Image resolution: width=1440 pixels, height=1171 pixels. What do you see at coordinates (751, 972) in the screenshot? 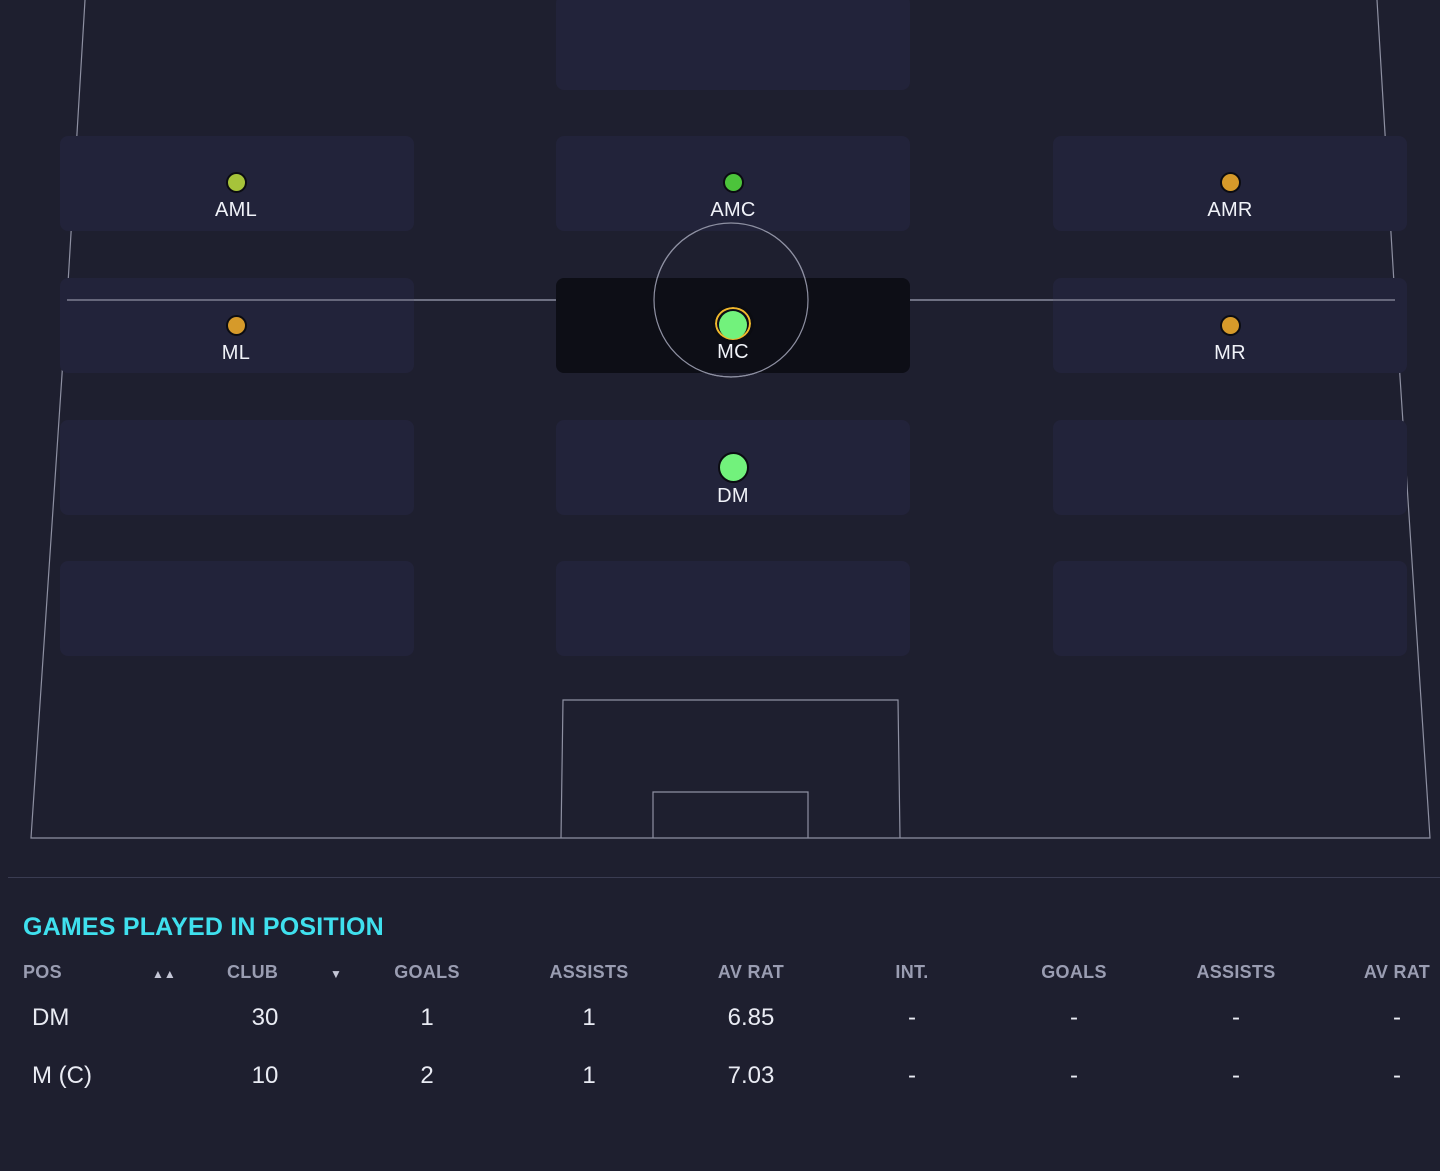
I see `header-av-rat: AV RAT` at bounding box center [751, 972].